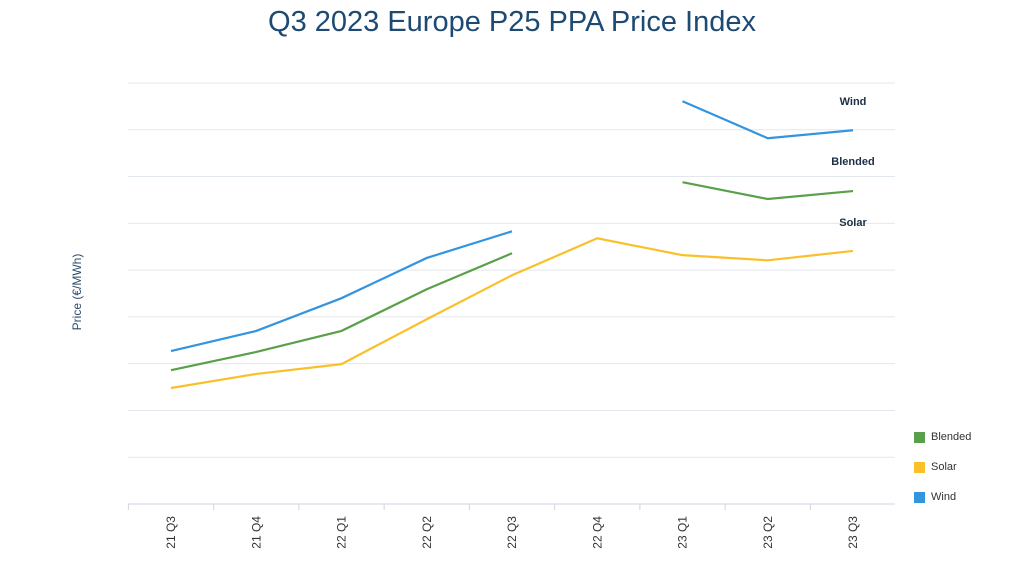 The width and height of the screenshot is (1024, 563). Describe the element at coordinates (597, 532) in the screenshot. I see `x-tick-label: 22 Q4` at that location.